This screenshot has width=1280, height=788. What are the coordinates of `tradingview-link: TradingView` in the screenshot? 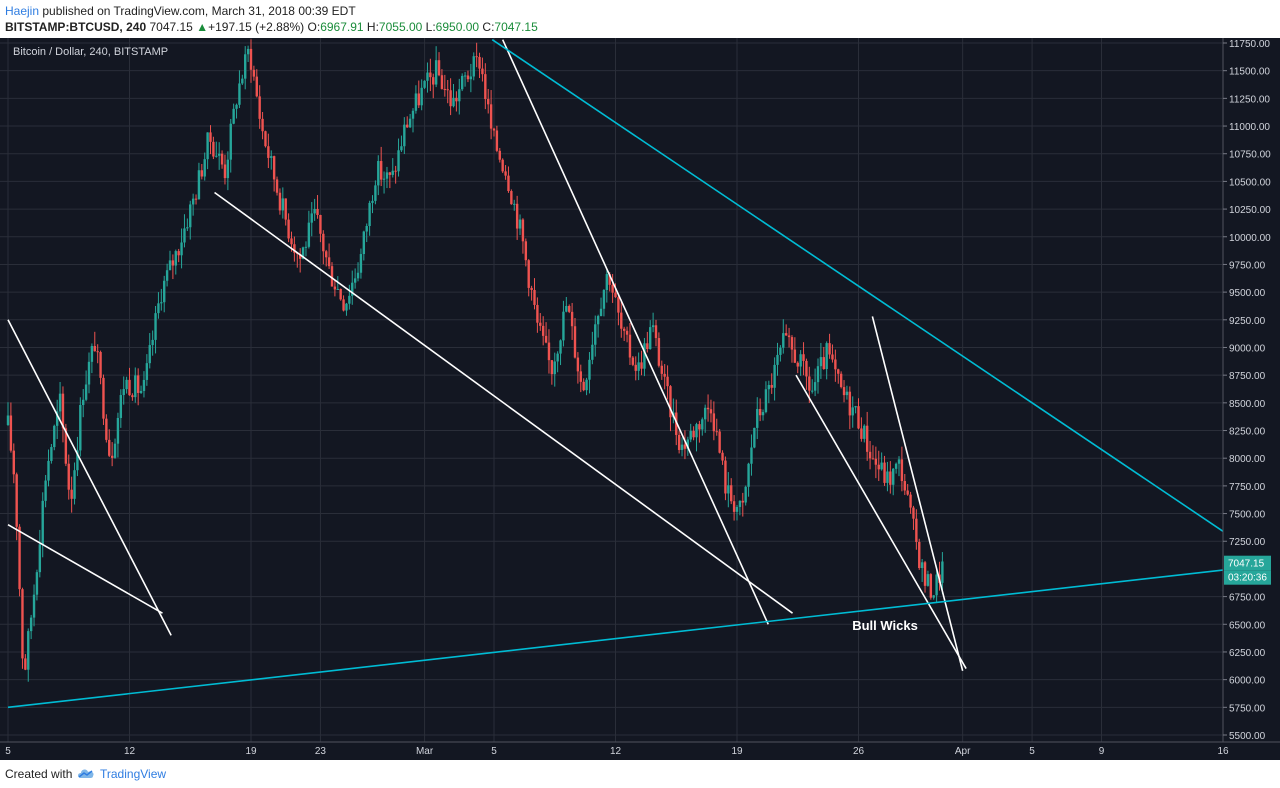 It's located at (133, 774).